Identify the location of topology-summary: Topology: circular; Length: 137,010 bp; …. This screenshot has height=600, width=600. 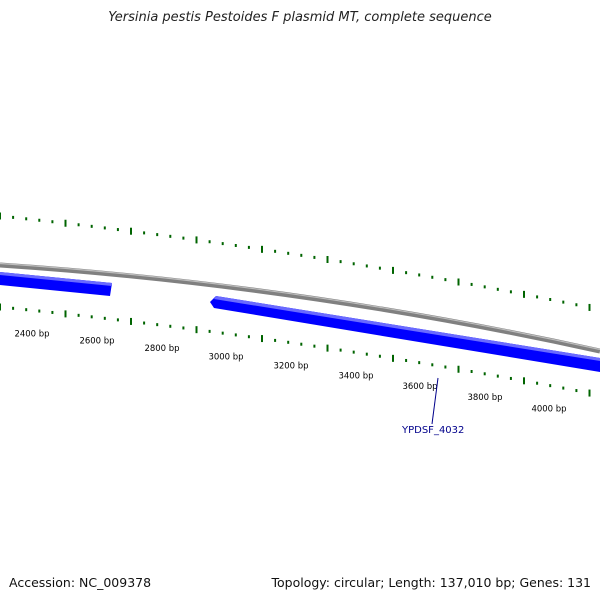
(431, 582).